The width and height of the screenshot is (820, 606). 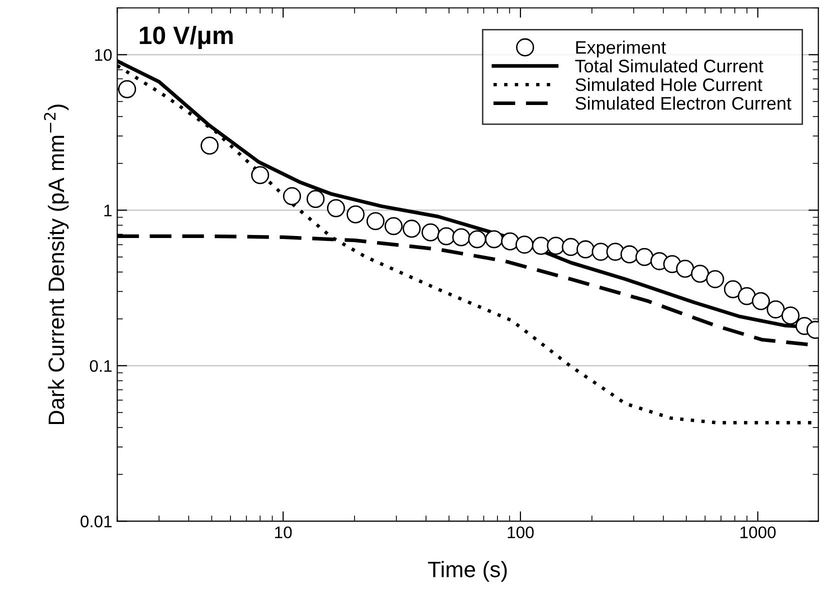 What do you see at coordinates (521, 532) in the screenshot?
I see `x-tick-label: 100` at bounding box center [521, 532].